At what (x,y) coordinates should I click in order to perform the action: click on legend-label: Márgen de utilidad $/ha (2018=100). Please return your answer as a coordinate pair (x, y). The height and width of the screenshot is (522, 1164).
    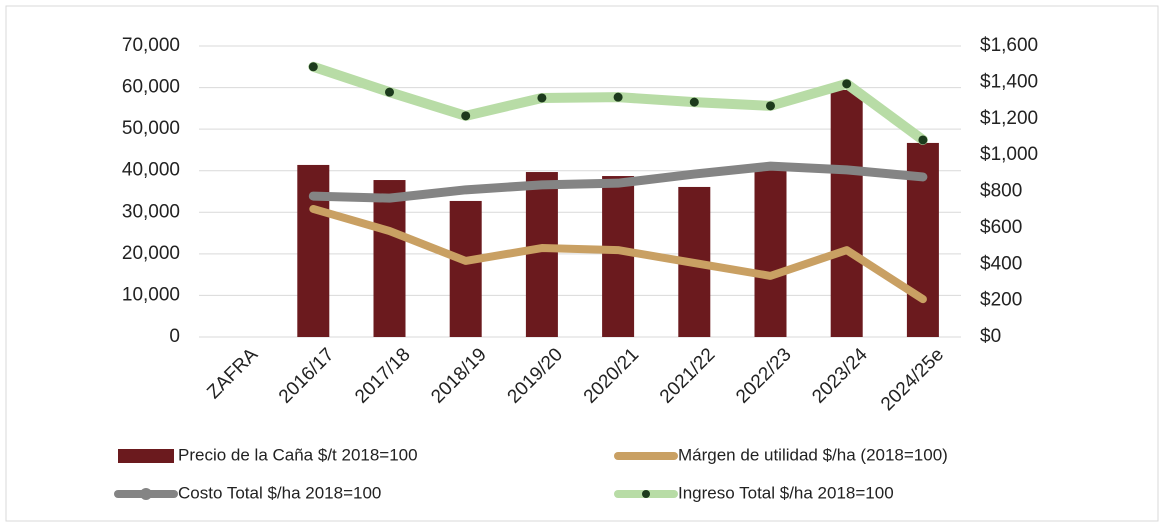
    Looking at the image, I should click on (813, 454).